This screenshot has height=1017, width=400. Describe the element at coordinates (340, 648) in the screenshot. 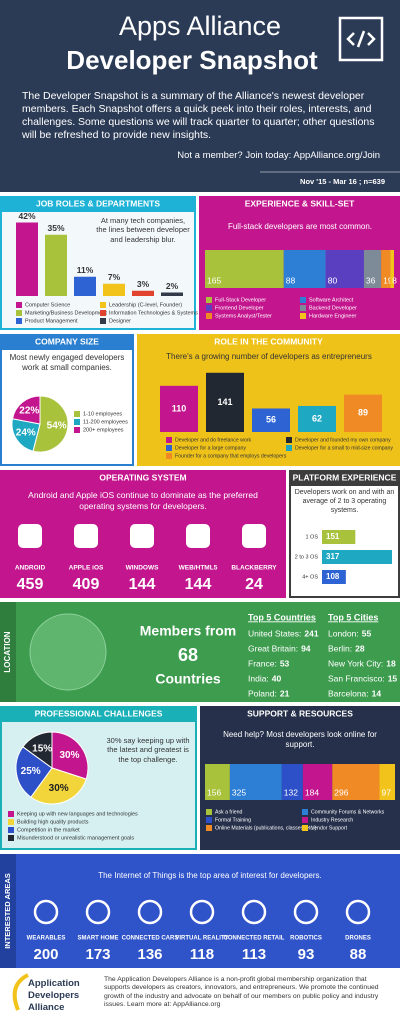

I see `list-entry: Berlin:` at that location.